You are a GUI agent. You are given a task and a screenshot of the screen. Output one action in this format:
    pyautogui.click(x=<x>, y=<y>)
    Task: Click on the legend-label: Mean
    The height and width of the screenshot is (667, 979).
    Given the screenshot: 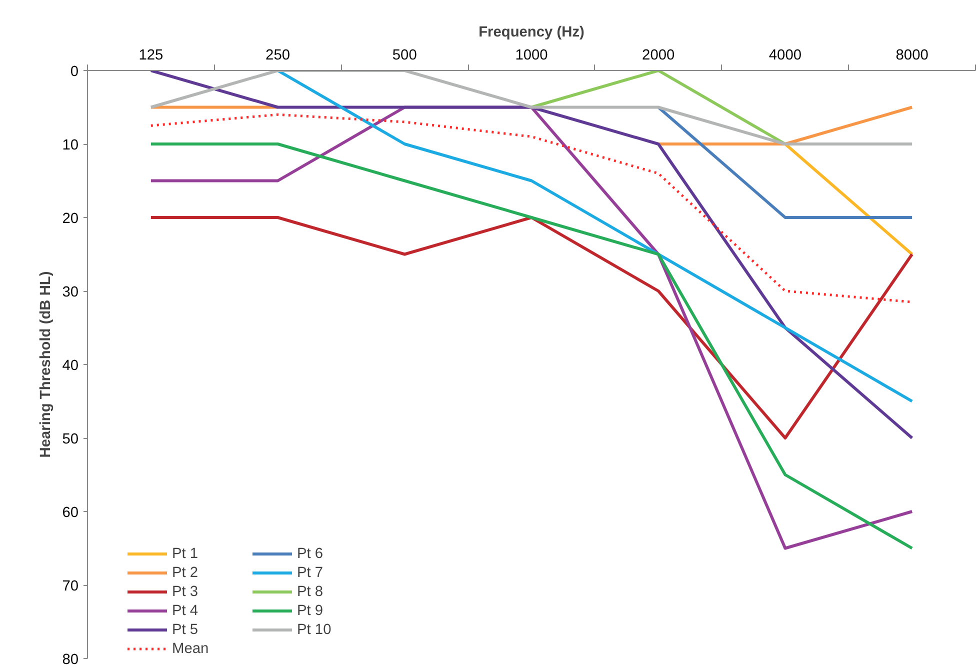 What is the action you would take?
    pyautogui.click(x=190, y=649)
    